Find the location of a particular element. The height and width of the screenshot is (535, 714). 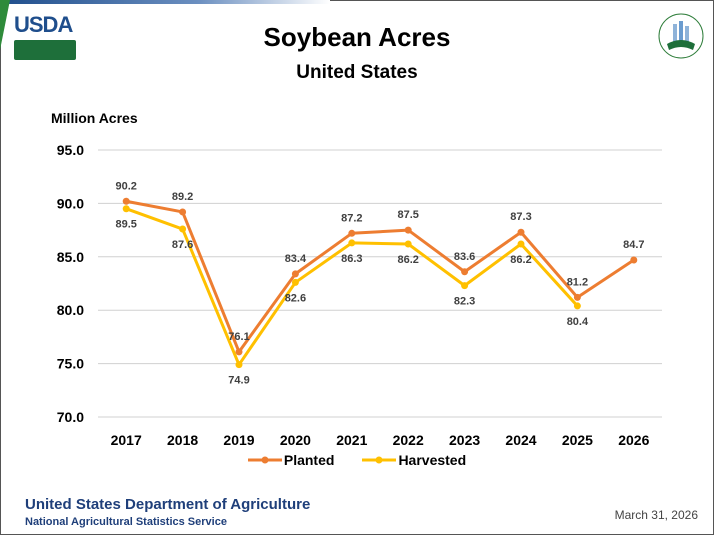

y-tick-label: 75.0 is located at coordinates (70, 364).